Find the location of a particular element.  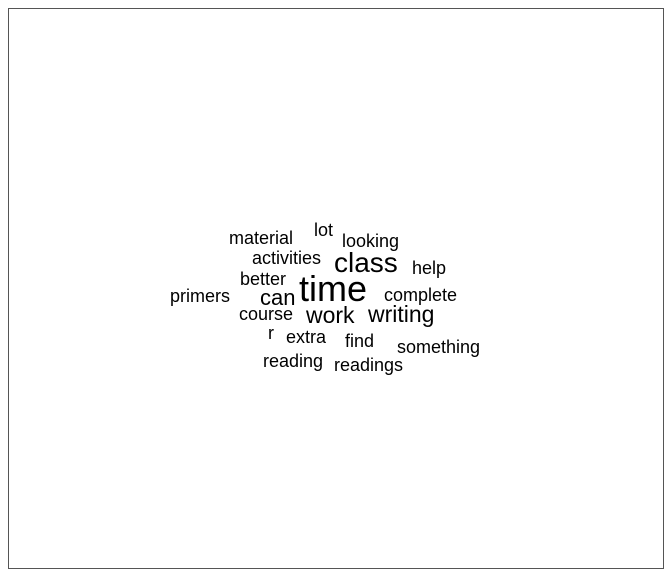

word-lot: lot is located at coordinates (324, 230).